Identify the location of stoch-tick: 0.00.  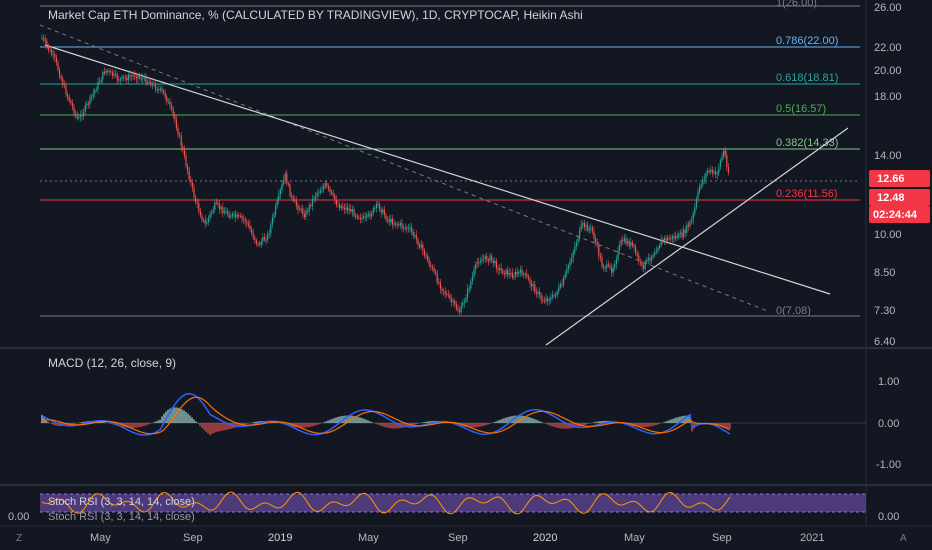
(888, 517).